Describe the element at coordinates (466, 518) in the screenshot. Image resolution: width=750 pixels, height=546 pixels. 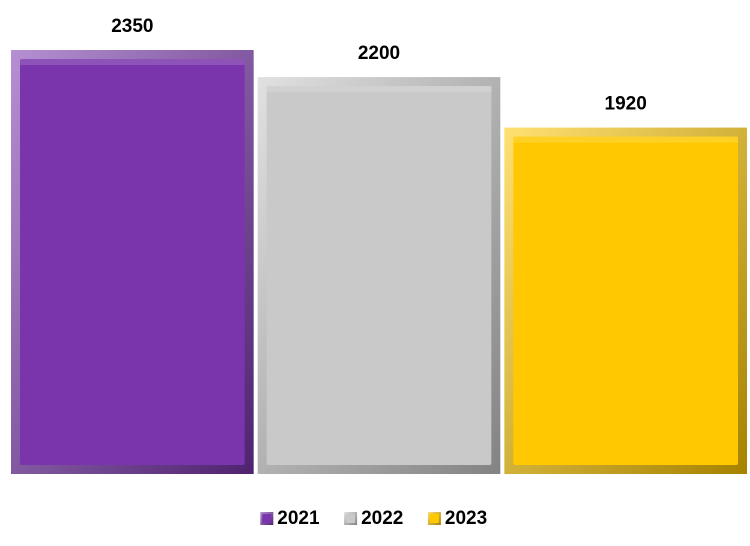
I see `legend-label: 2023` at that location.